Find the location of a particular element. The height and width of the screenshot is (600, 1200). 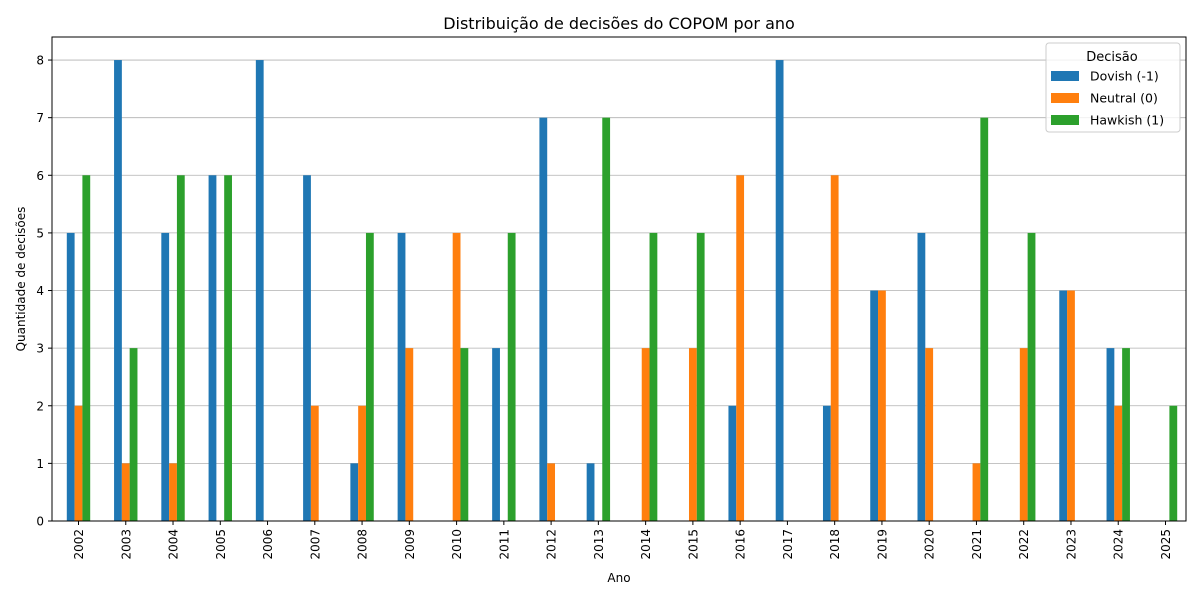

y-tick-label: 3 is located at coordinates (40, 349).